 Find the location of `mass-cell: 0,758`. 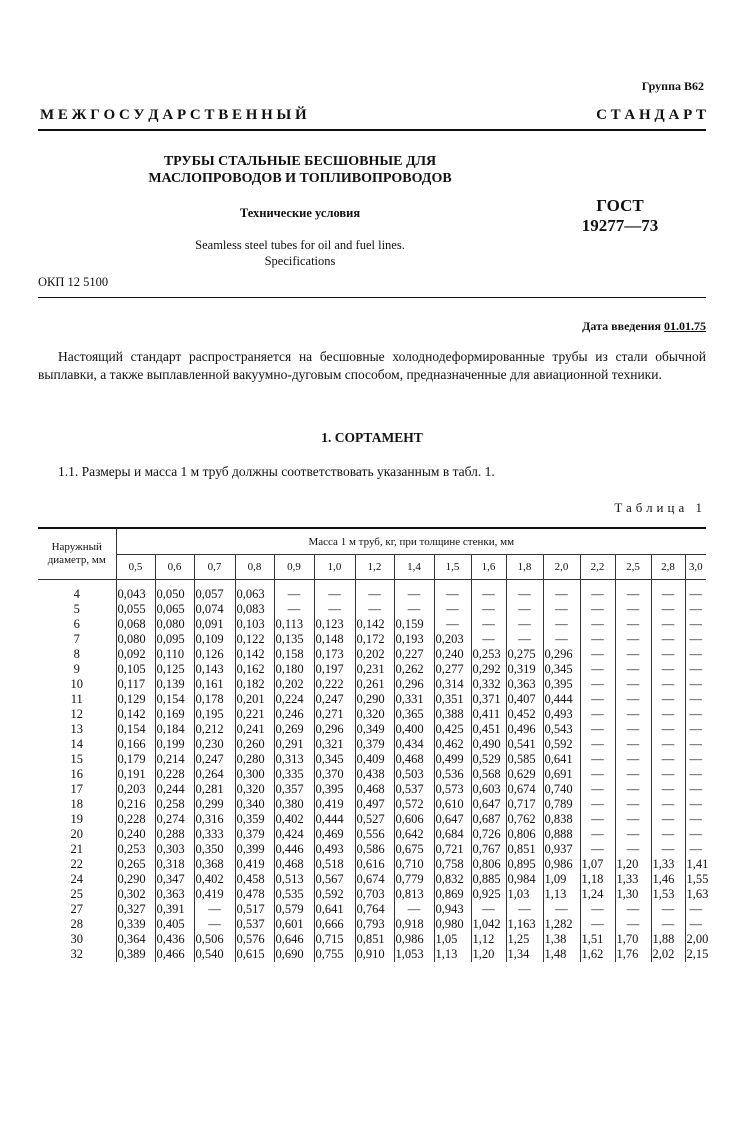

mass-cell: 0,758 is located at coordinates (452, 864).